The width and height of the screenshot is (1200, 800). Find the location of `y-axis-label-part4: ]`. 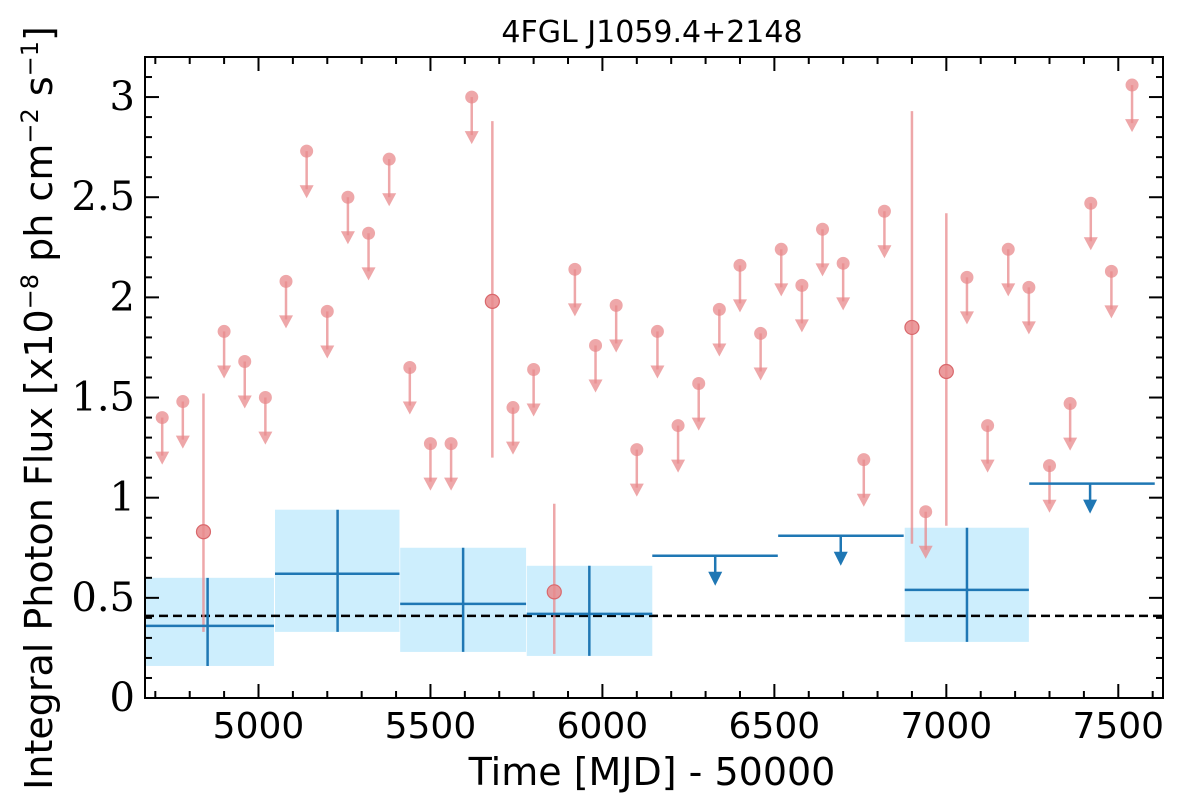

y-axis-label-part4: ] is located at coordinates (39, 33).